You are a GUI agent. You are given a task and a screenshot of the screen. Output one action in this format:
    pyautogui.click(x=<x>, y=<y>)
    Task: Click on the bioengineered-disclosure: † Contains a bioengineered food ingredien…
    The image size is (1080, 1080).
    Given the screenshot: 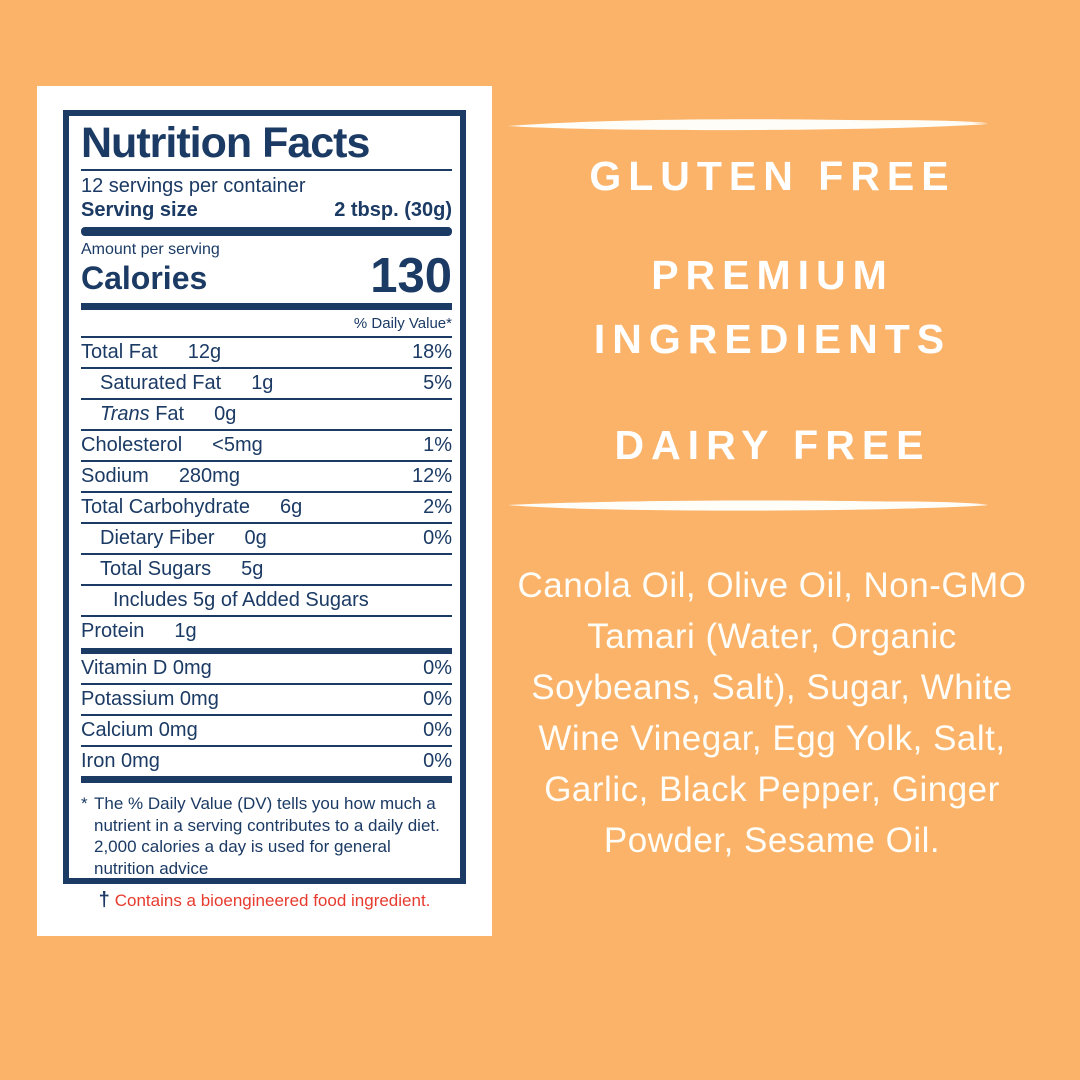 What is the action you would take?
    pyautogui.click(x=264, y=900)
    